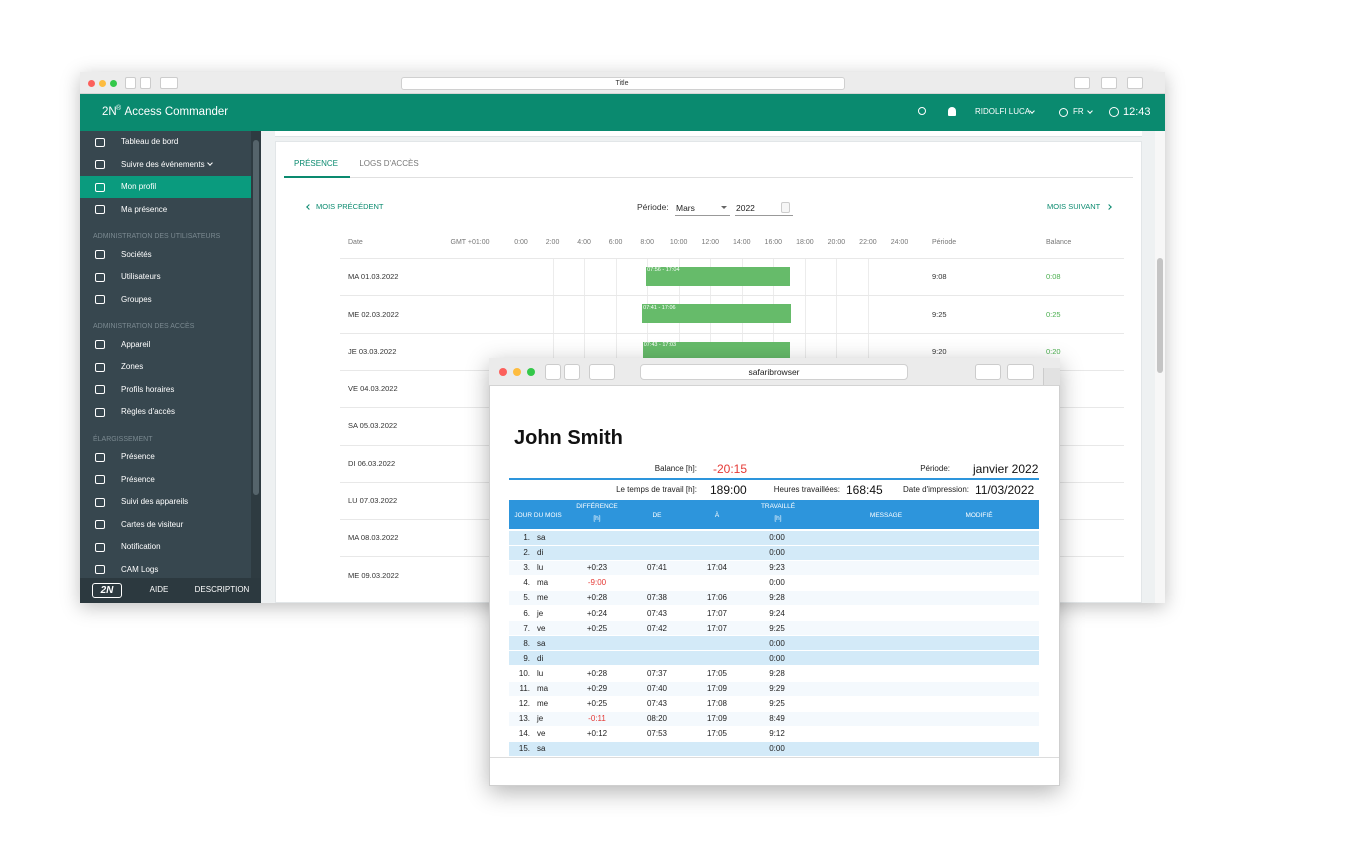  Describe the element at coordinates (159, 589) in the screenshot. I see `footer-link: AIDE` at that location.